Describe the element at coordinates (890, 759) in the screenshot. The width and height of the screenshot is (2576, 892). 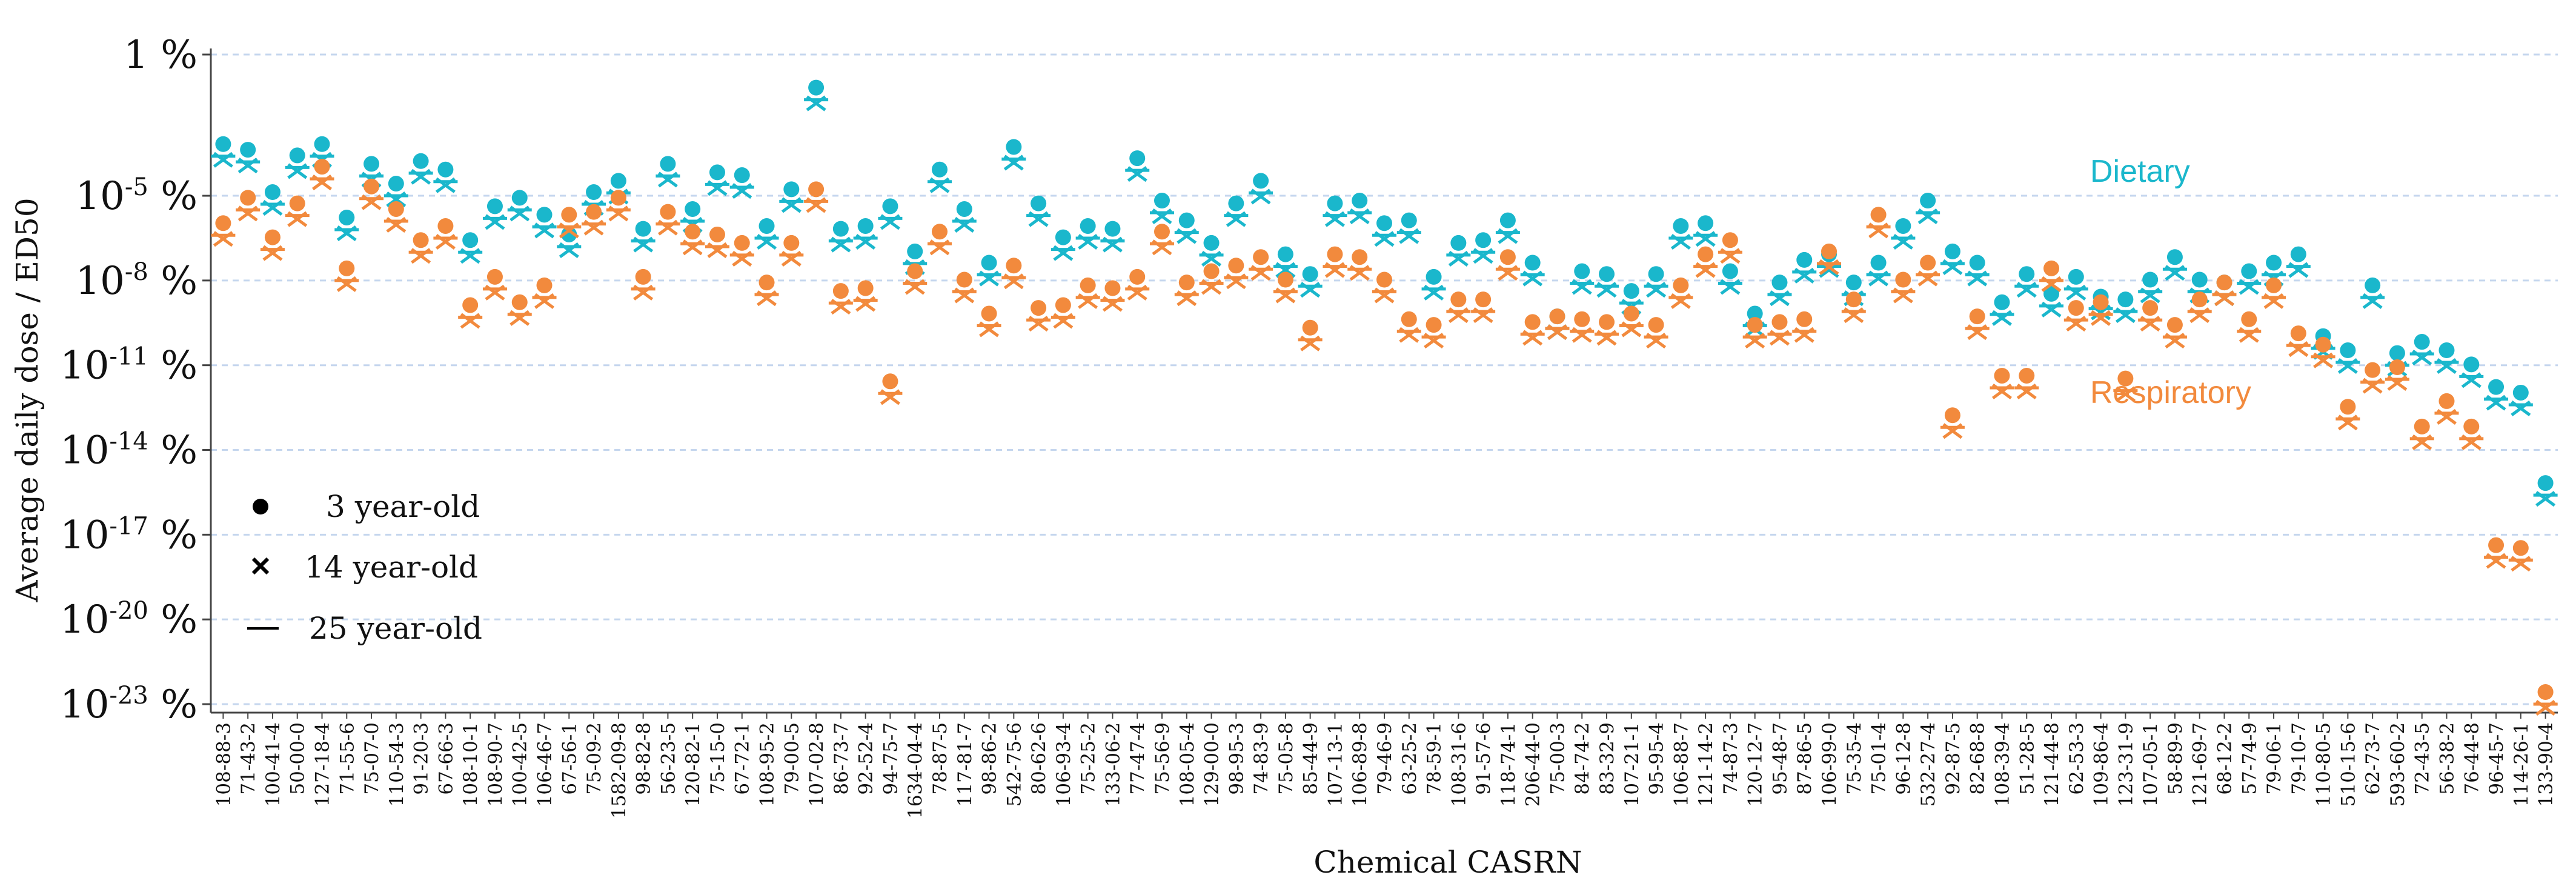
I see `x-tick-label: 94-75-7` at that location.